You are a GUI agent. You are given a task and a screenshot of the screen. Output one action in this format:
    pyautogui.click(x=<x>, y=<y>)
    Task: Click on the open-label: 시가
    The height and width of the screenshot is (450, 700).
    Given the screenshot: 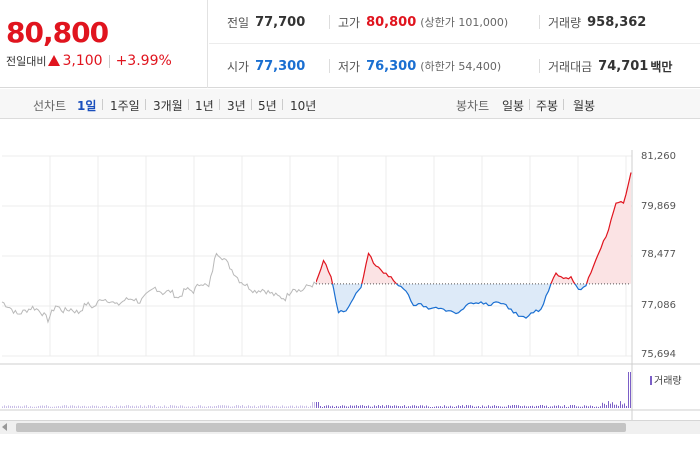 What is the action you would take?
    pyautogui.click(x=238, y=66)
    